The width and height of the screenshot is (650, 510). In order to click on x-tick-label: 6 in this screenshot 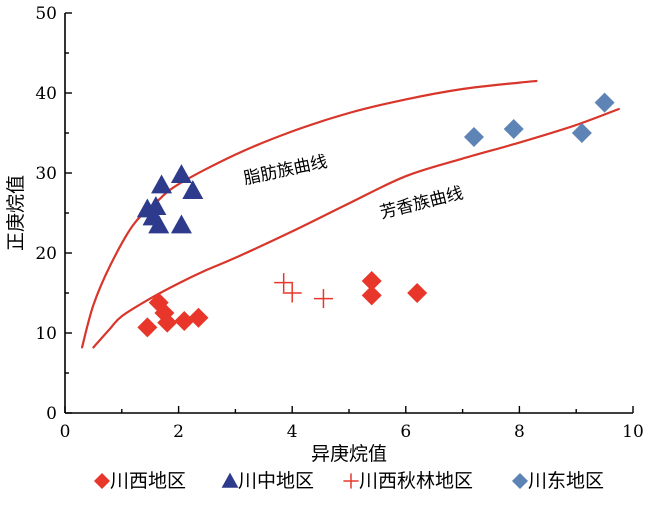, I will do `click(405, 432)`.